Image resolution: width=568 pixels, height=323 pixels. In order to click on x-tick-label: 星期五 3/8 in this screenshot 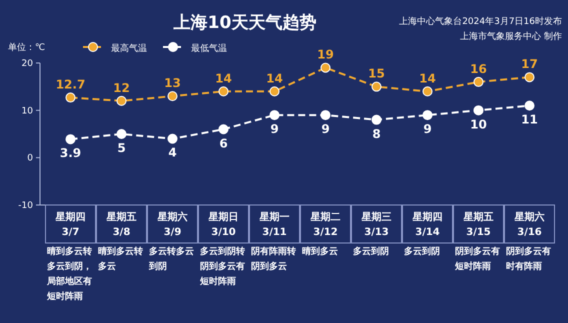, I will do `click(121, 224)`.